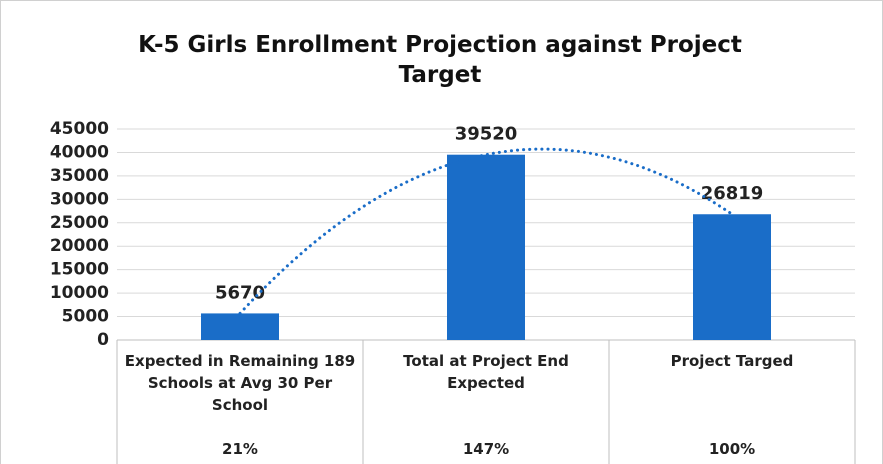  I want to click on x-tick-sublabel: 147%, so click(486, 449).